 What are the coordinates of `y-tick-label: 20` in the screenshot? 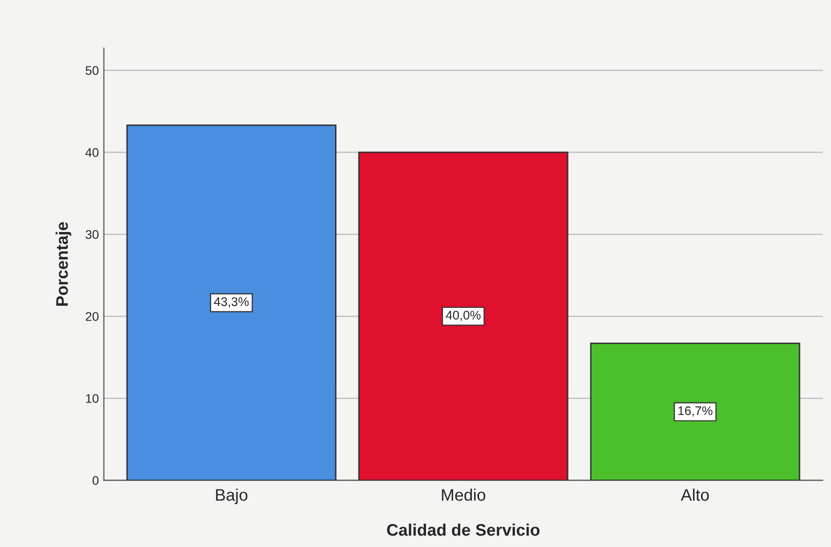 It's located at (92, 316).